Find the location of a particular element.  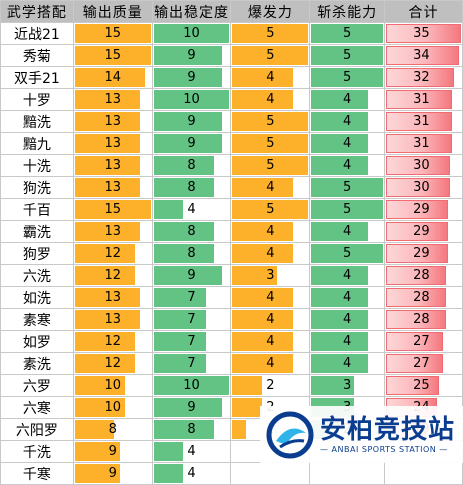

header-kill: 斩杀能力 is located at coordinates (347, 11).